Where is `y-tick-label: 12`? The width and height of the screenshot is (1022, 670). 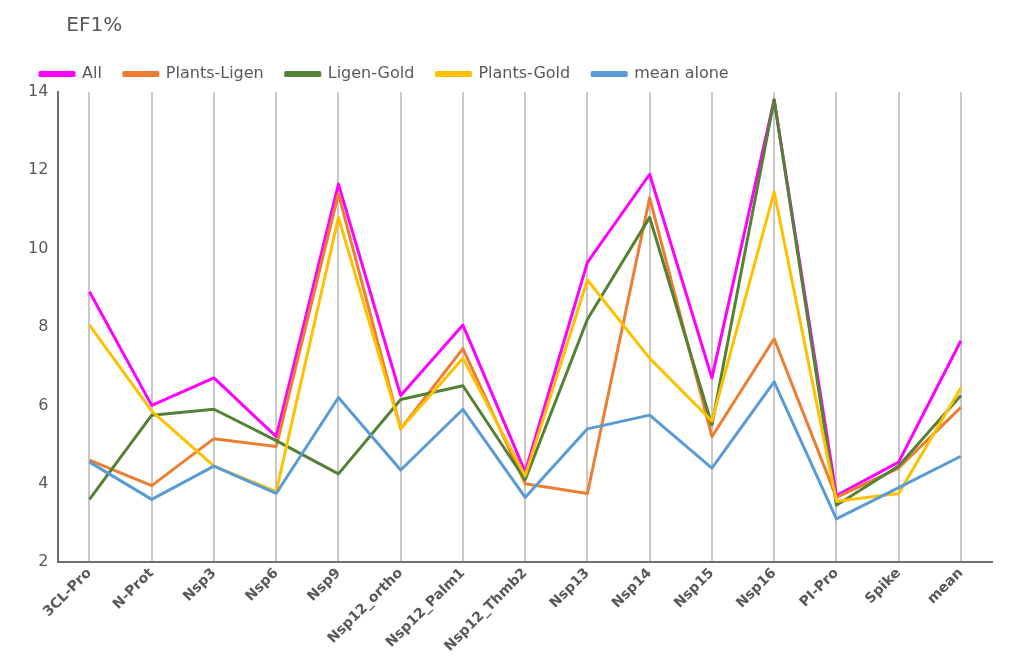
y-tick-label: 12 is located at coordinates (38, 169).